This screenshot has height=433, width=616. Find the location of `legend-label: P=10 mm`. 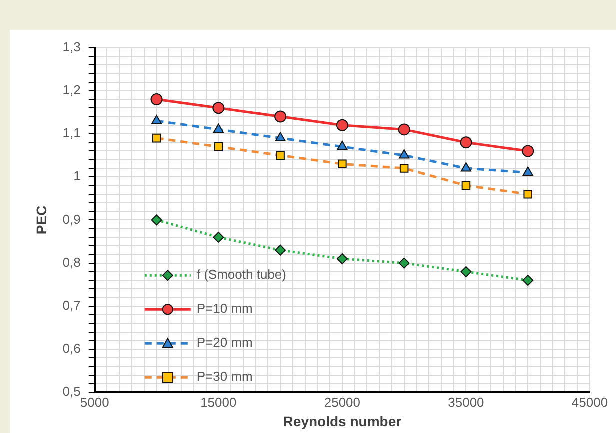

legend-label: P=10 mm is located at coordinates (224, 308).